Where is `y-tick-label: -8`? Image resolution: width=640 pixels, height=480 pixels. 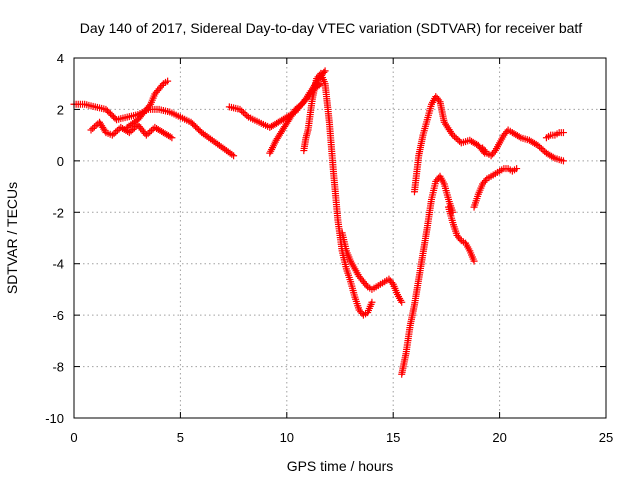 y-tick-label: -8 is located at coordinates (58, 367).